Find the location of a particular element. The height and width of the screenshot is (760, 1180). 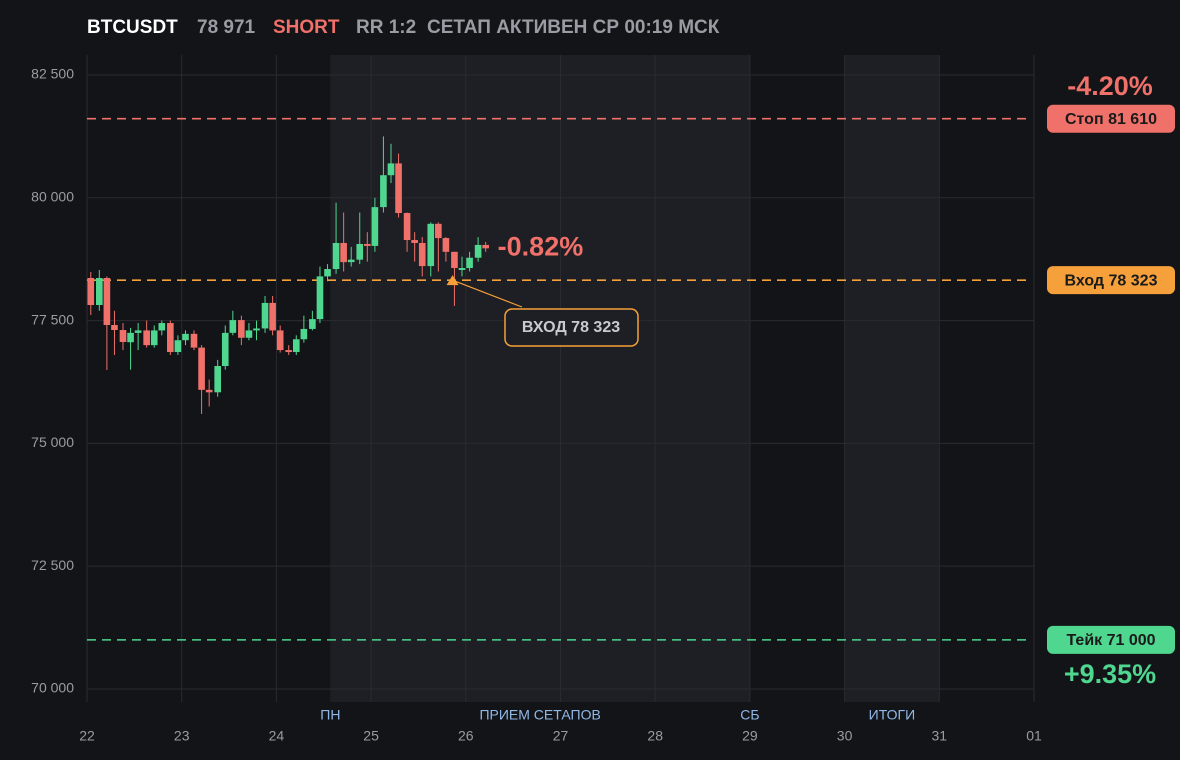

annotation-label: ВХОД 78 323 is located at coordinates (571, 327).